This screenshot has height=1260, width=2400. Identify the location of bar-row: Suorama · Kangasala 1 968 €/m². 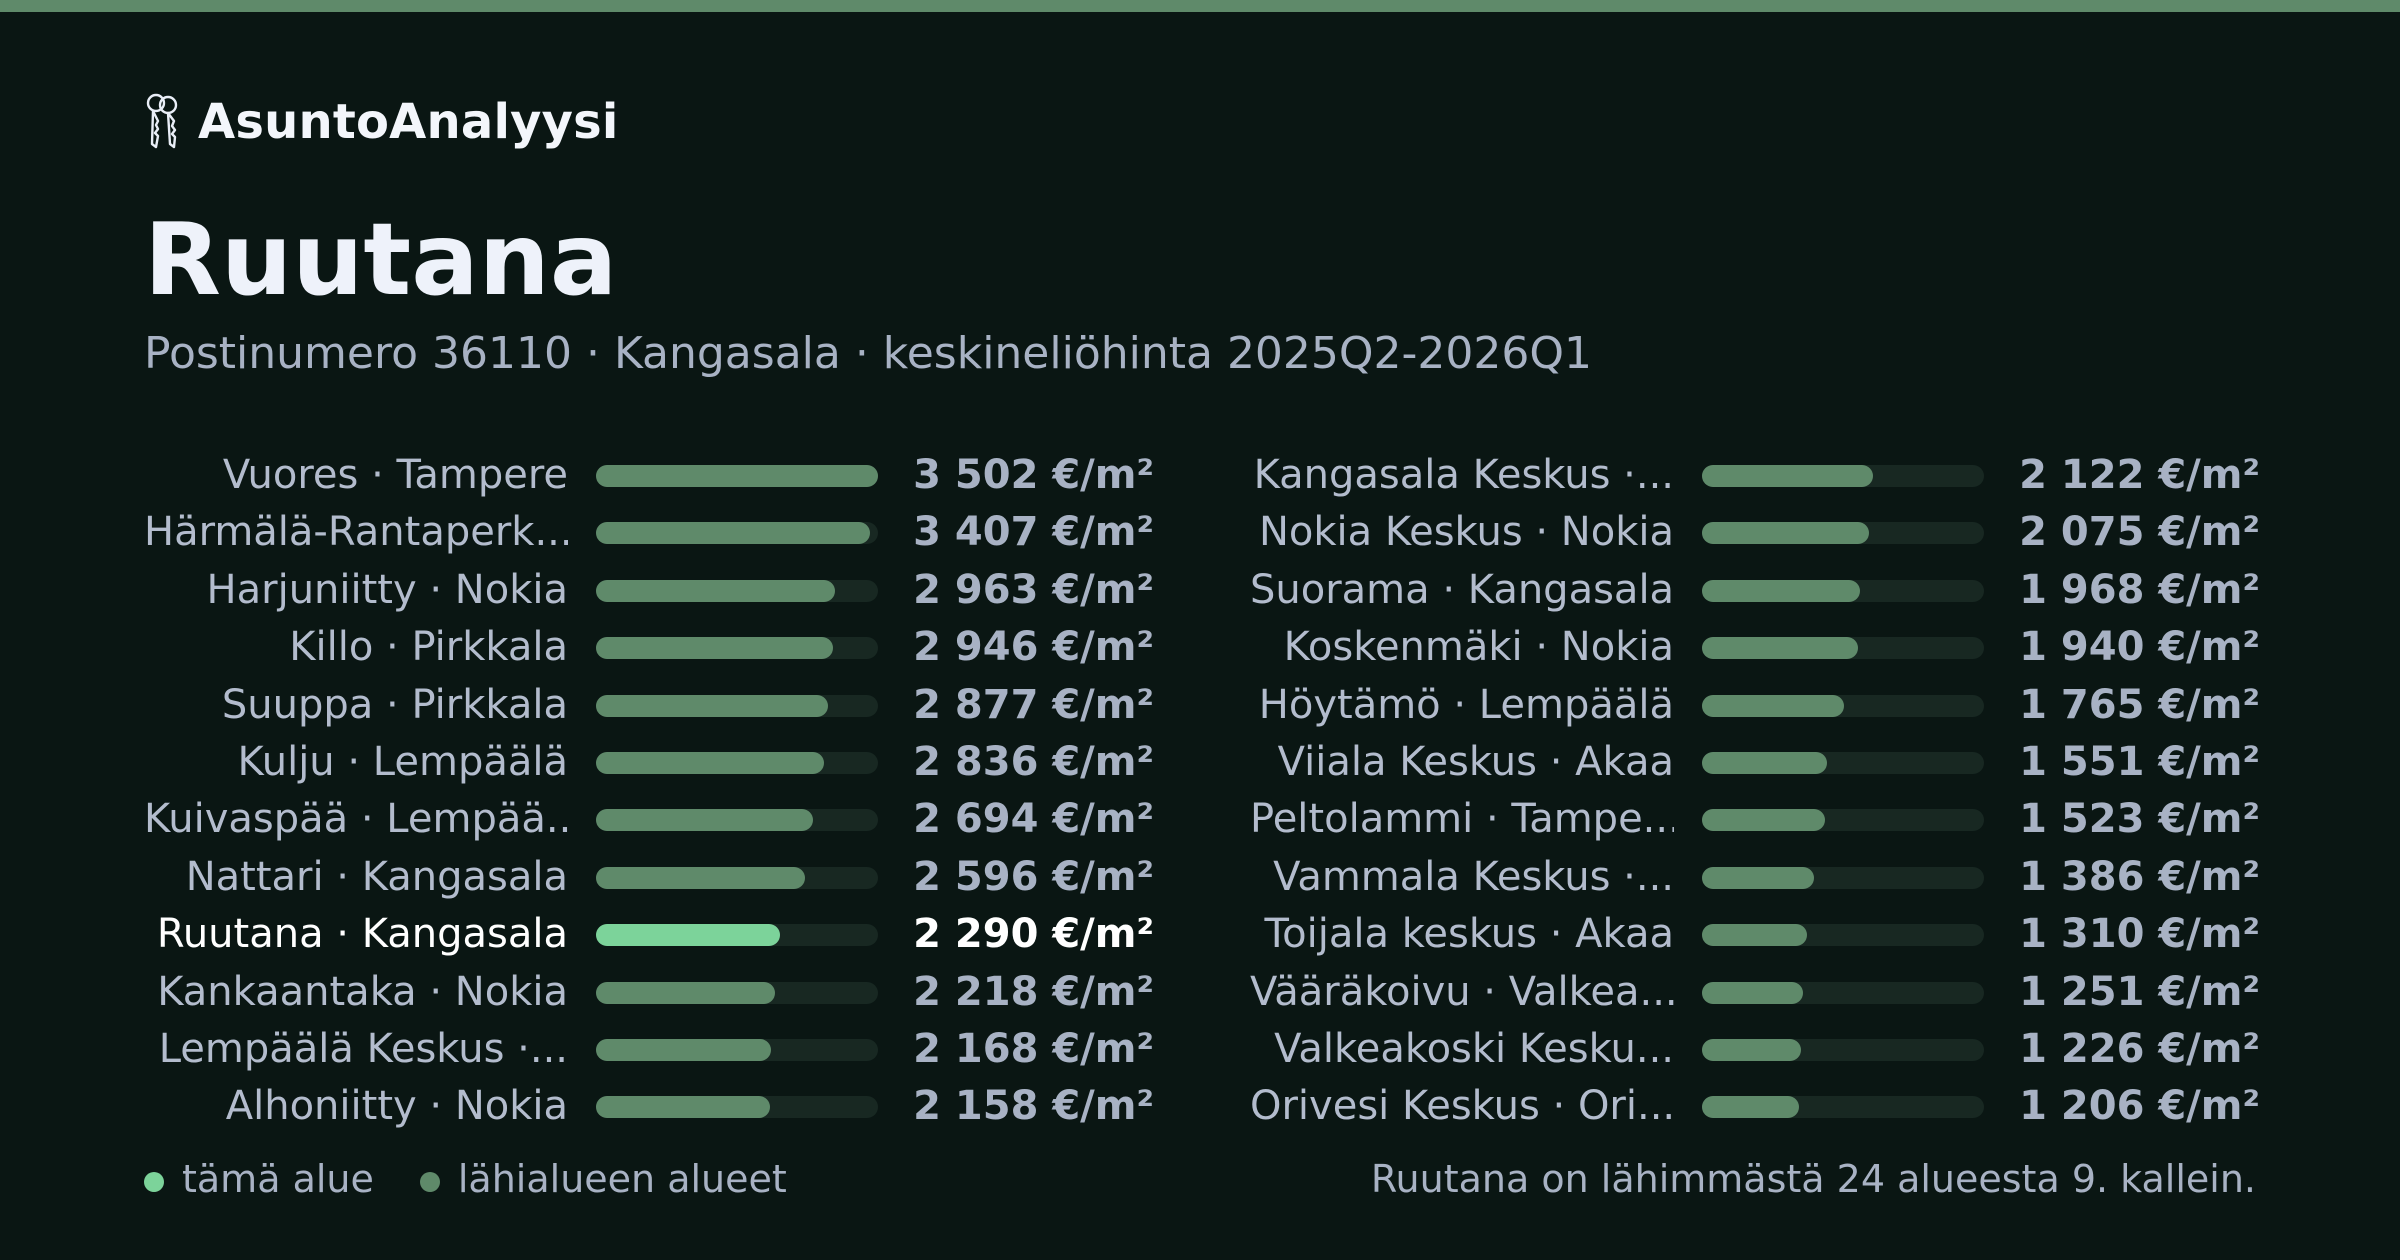
(1755, 589).